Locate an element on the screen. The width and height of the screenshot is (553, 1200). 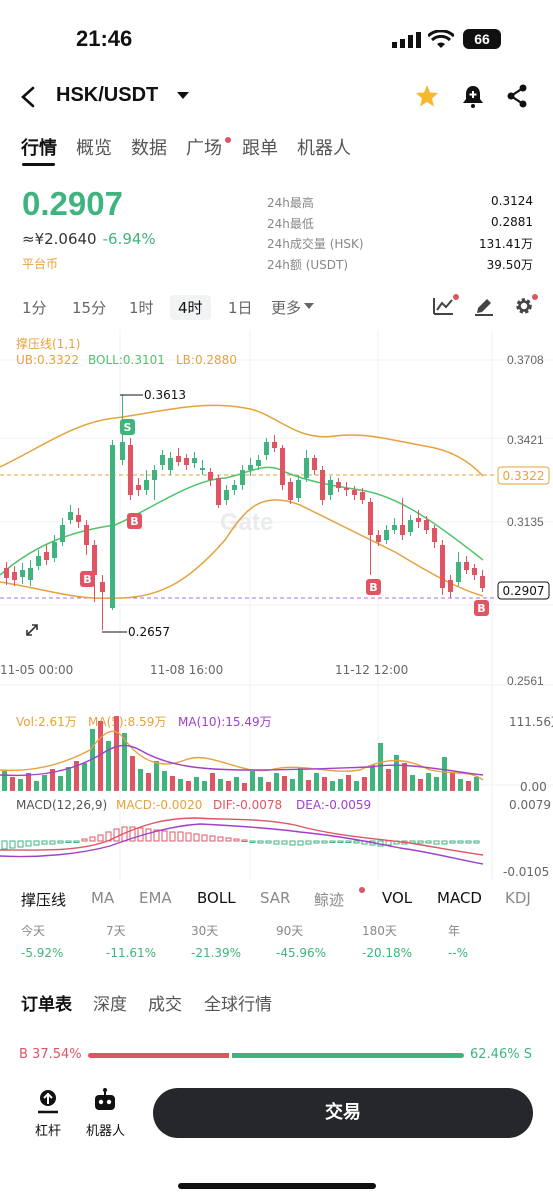
perf-label: 年 is located at coordinates (454, 931).